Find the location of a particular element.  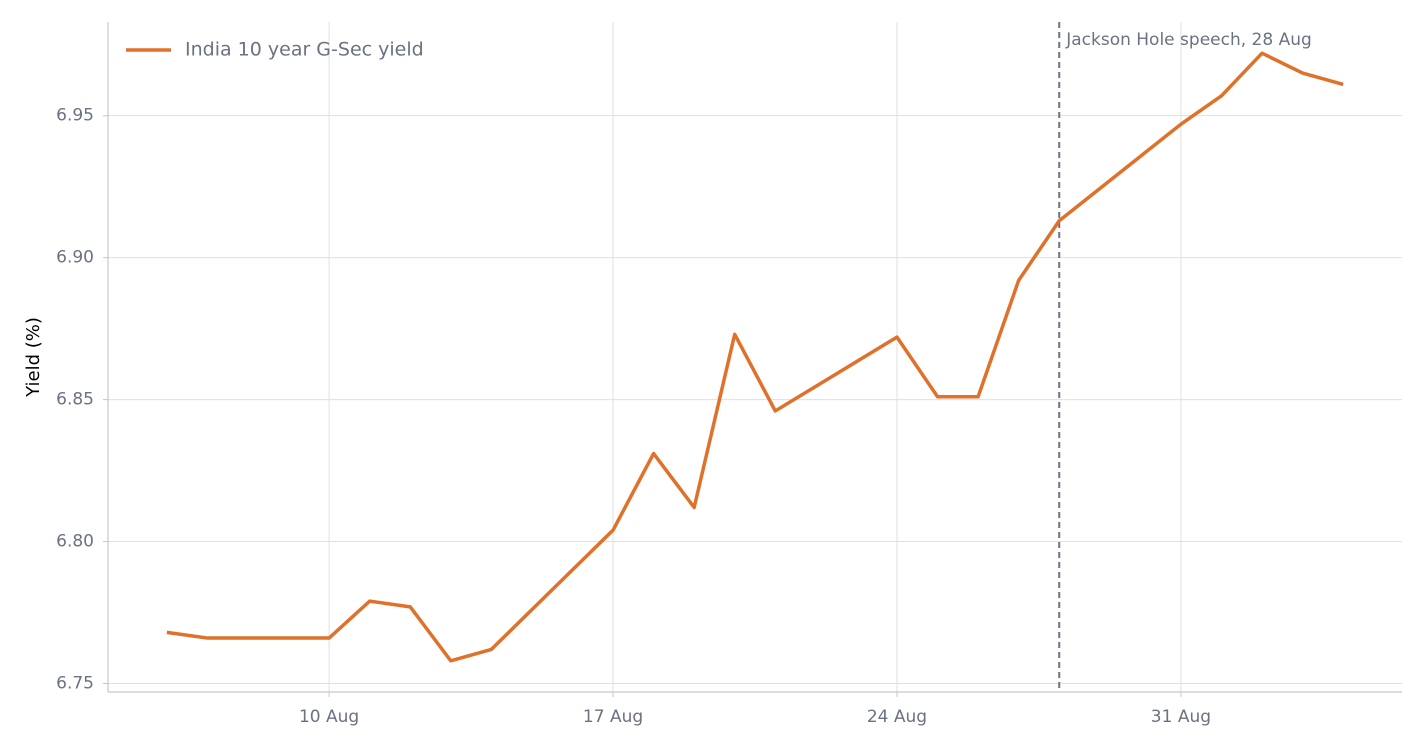

legend-label: India 10 year G-Sec yield is located at coordinates (304, 50).